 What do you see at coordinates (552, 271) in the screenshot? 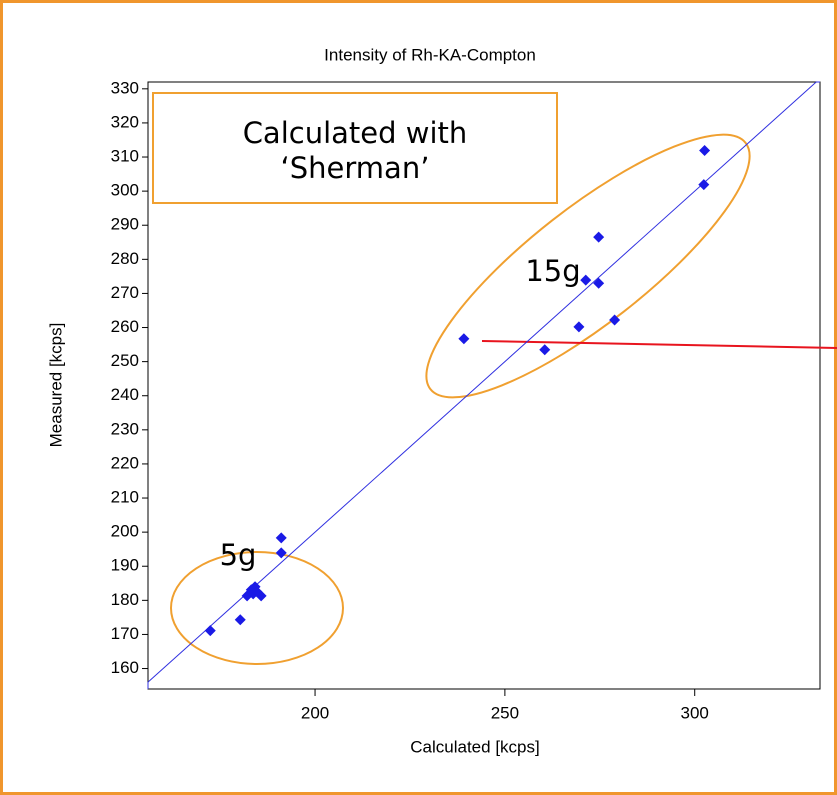
I see `group-label: 15g` at bounding box center [552, 271].